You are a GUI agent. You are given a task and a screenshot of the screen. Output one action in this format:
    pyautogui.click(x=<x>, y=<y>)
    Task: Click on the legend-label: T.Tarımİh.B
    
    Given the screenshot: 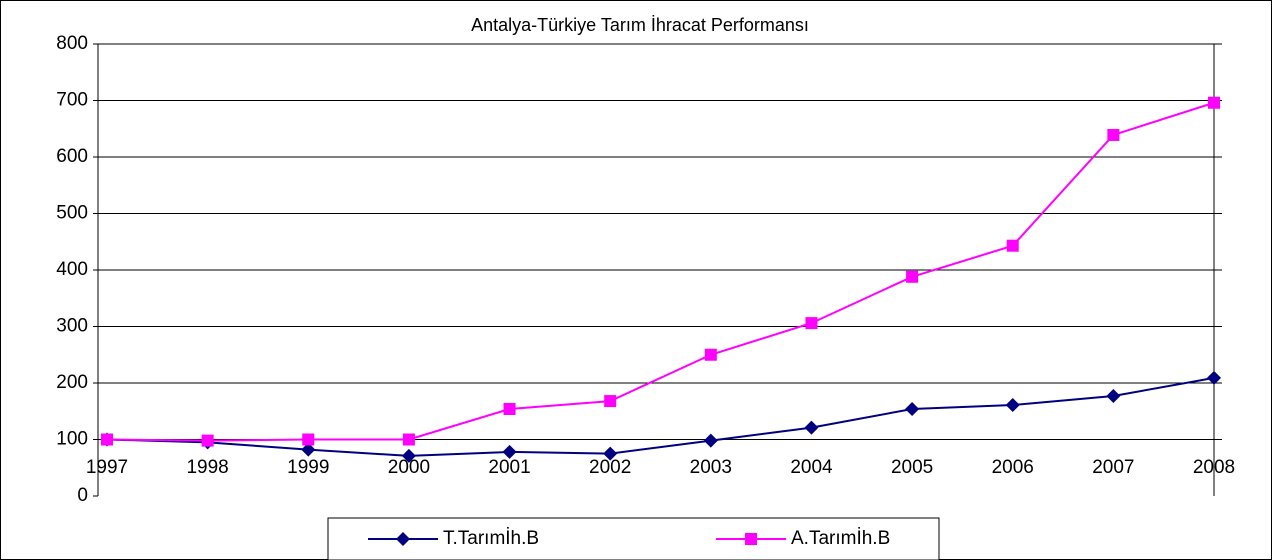 What is the action you would take?
    pyautogui.click(x=491, y=538)
    